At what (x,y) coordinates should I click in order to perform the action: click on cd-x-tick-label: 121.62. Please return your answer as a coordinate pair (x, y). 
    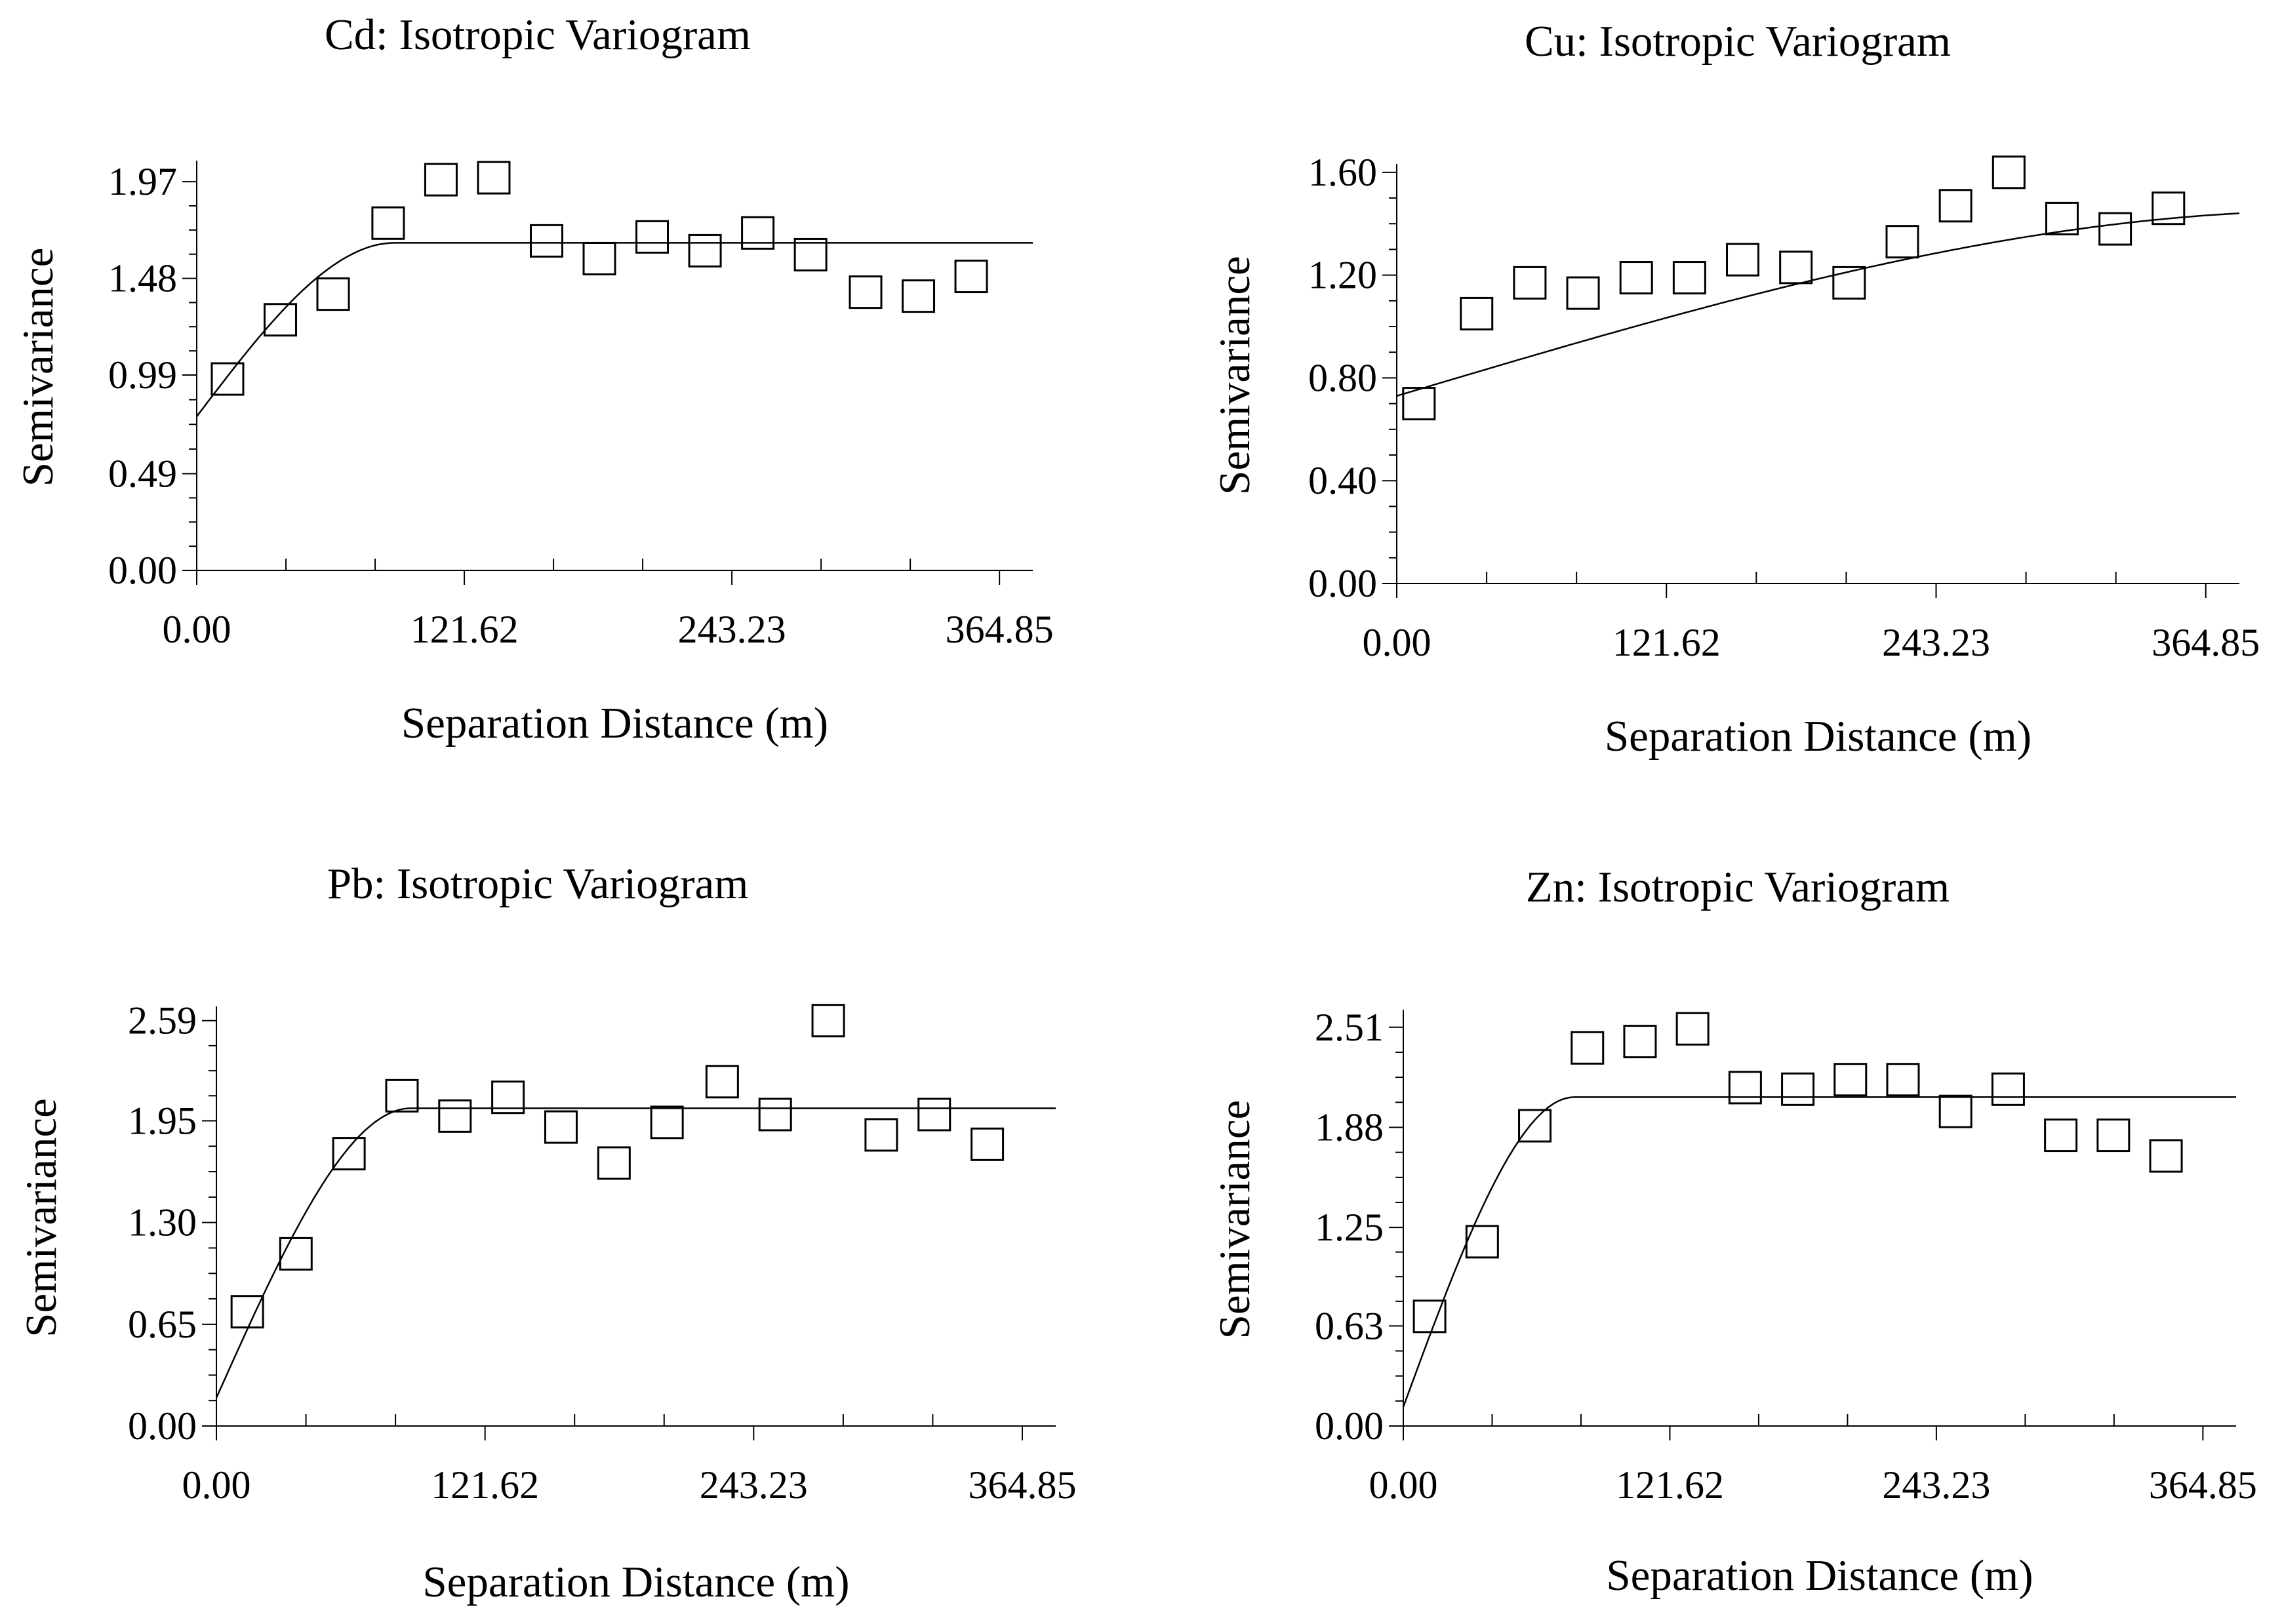
    Looking at the image, I should click on (464, 629).